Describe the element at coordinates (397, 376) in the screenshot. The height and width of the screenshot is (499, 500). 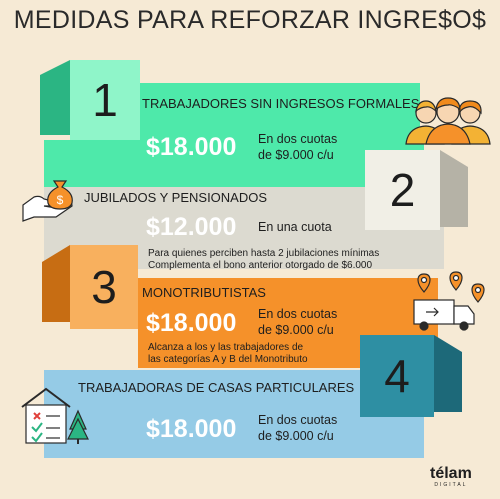
I see `number-4: 4` at that location.